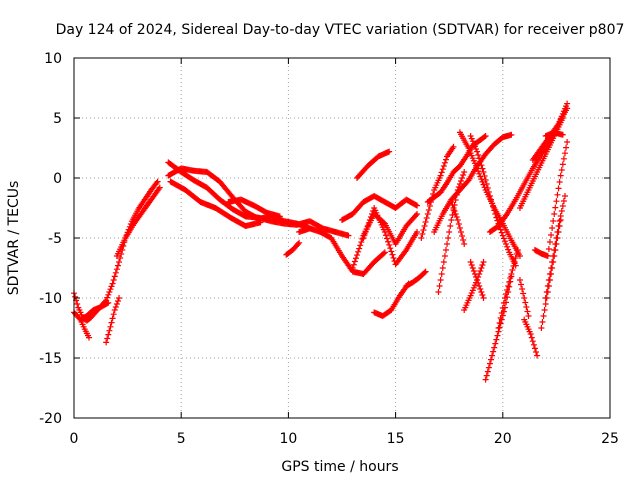  I want to click on x-tick-label: 15, so click(396, 439).